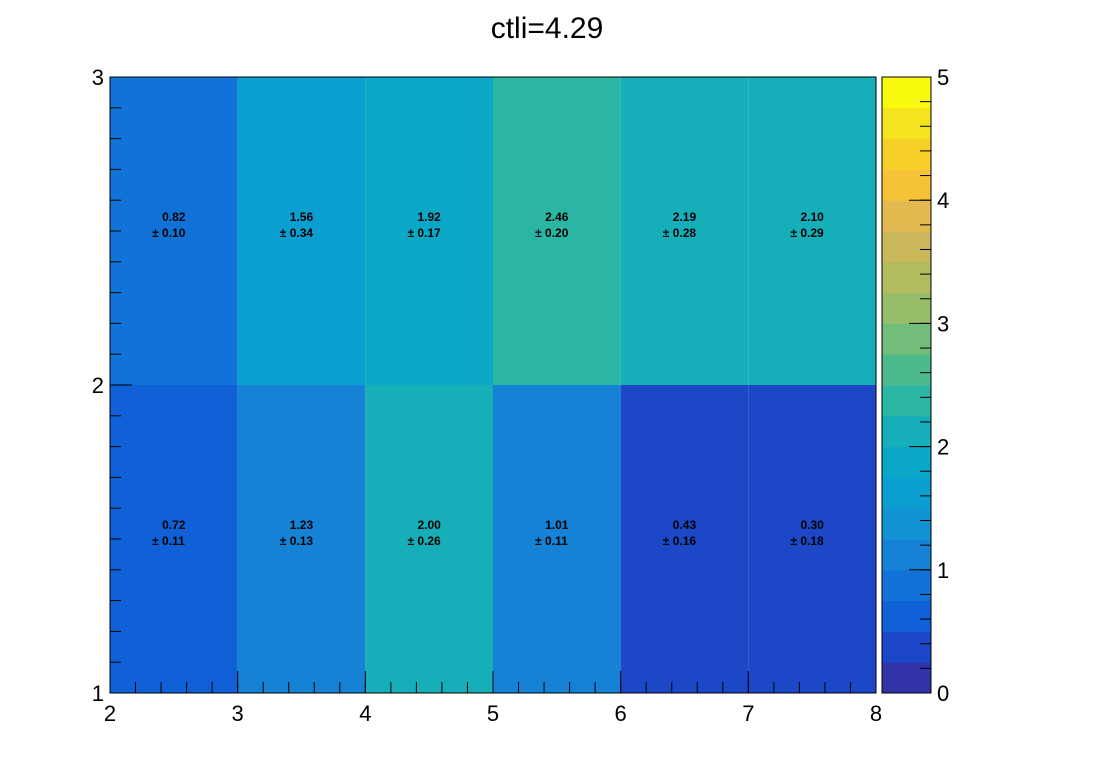 This screenshot has height=772, width=1096. Describe the element at coordinates (943, 323) in the screenshot. I see `color-scale-tick-label: 3` at that location.